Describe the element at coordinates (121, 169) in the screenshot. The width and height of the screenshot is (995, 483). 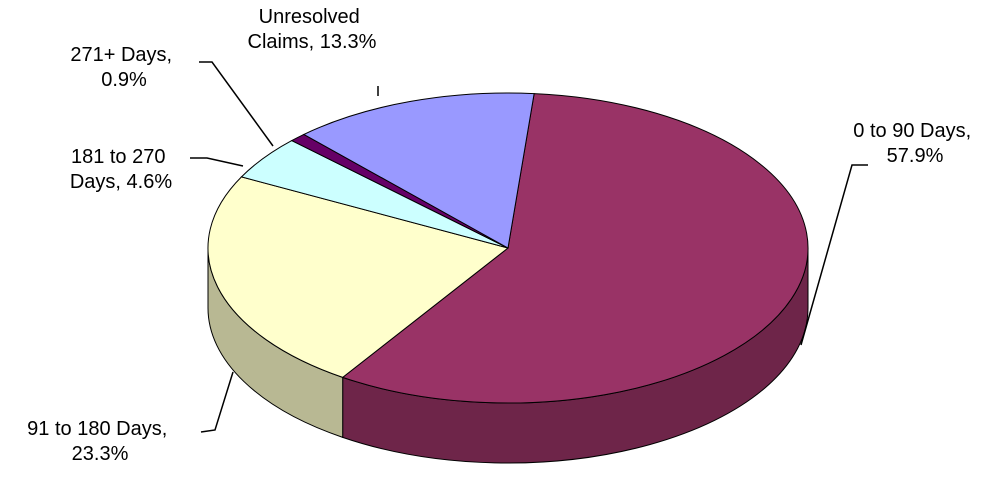
I see `slice-label-181-270-days: 181 to 270 Days, 4.6%` at that location.